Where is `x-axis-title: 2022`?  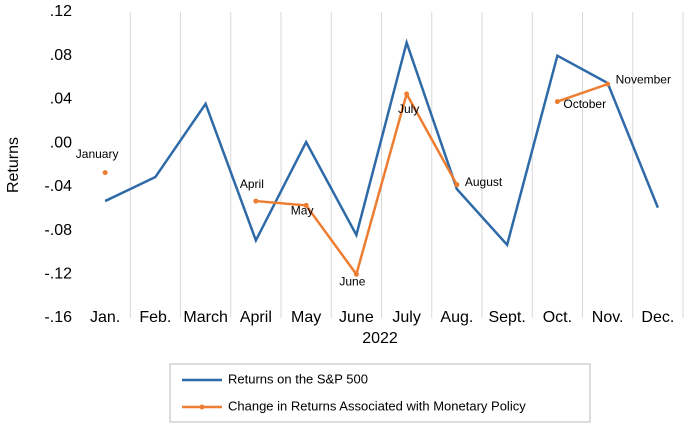 x-axis-title: 2022 is located at coordinates (380, 338).